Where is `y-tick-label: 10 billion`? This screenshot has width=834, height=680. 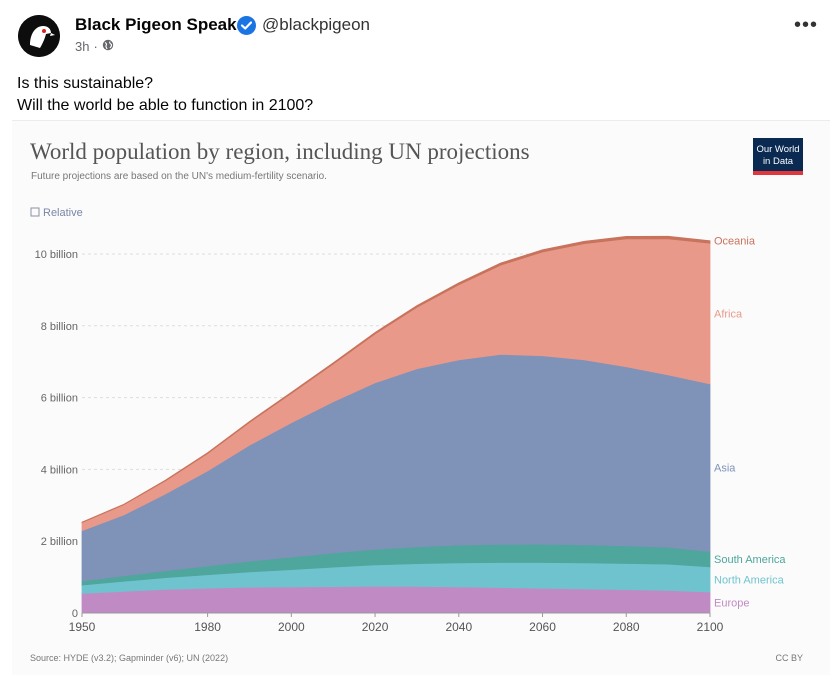
y-tick-label: 10 billion is located at coordinates (56, 255).